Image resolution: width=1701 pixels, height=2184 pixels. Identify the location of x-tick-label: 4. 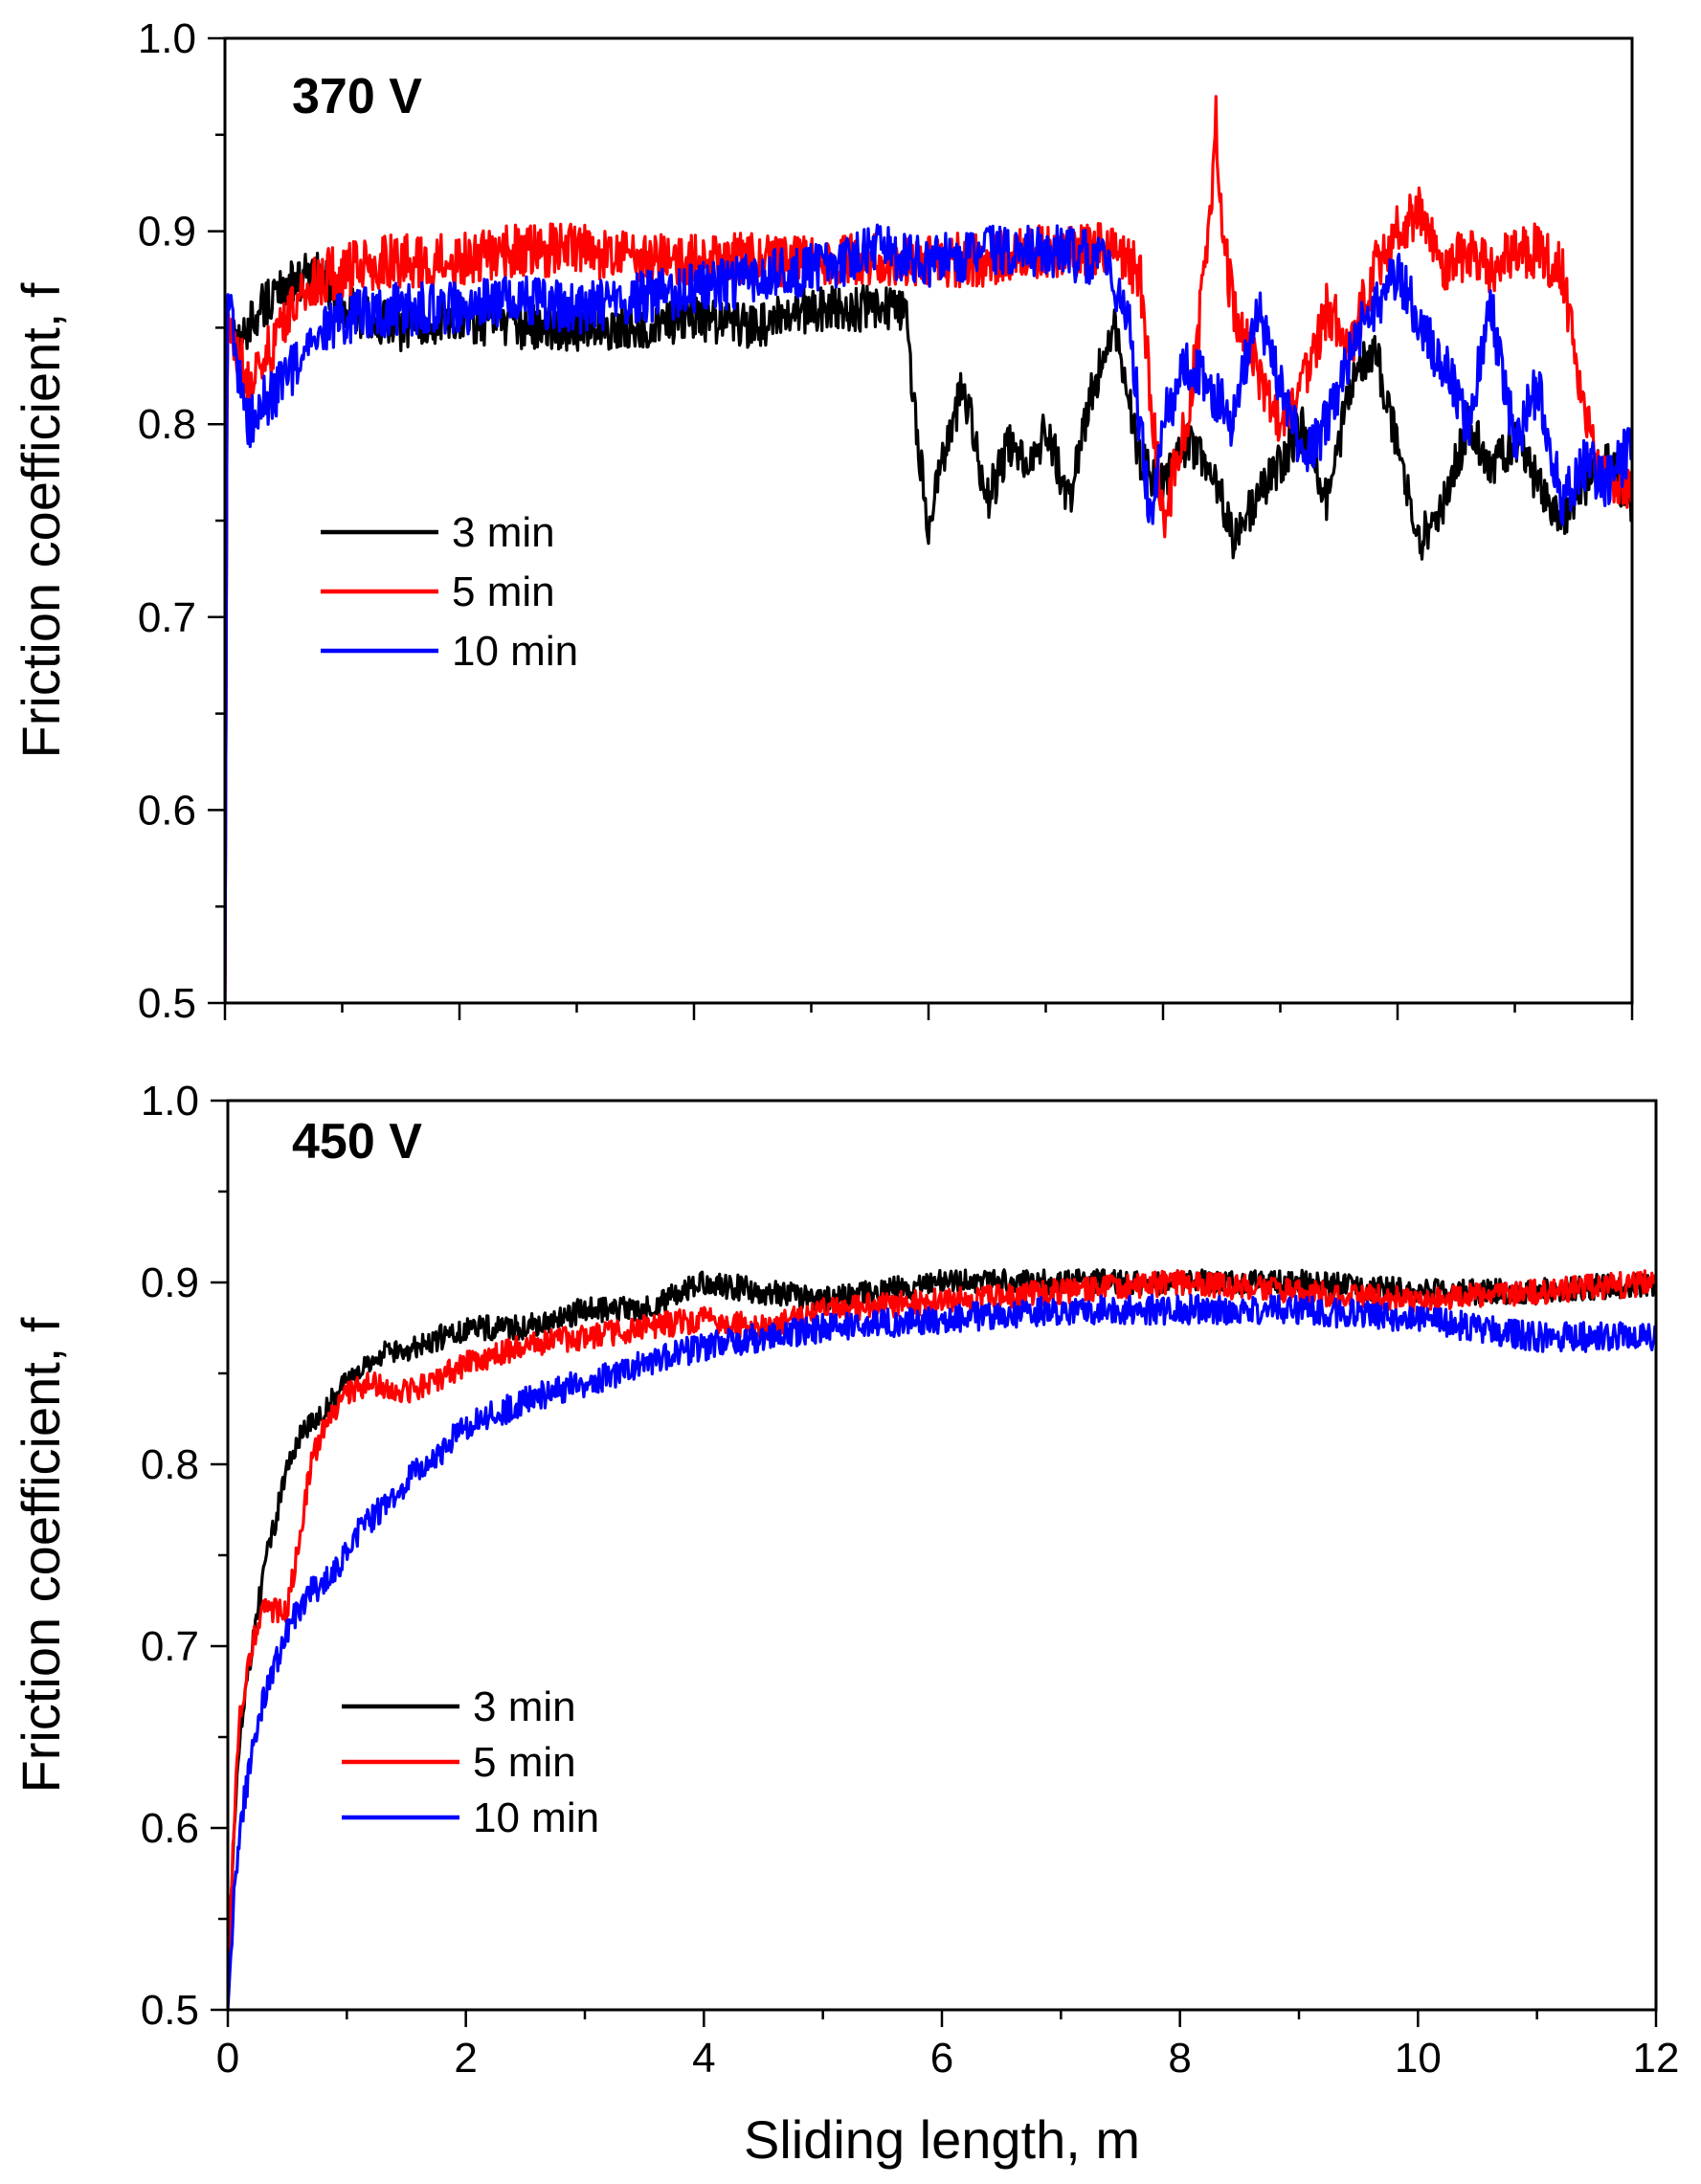
(703, 2058).